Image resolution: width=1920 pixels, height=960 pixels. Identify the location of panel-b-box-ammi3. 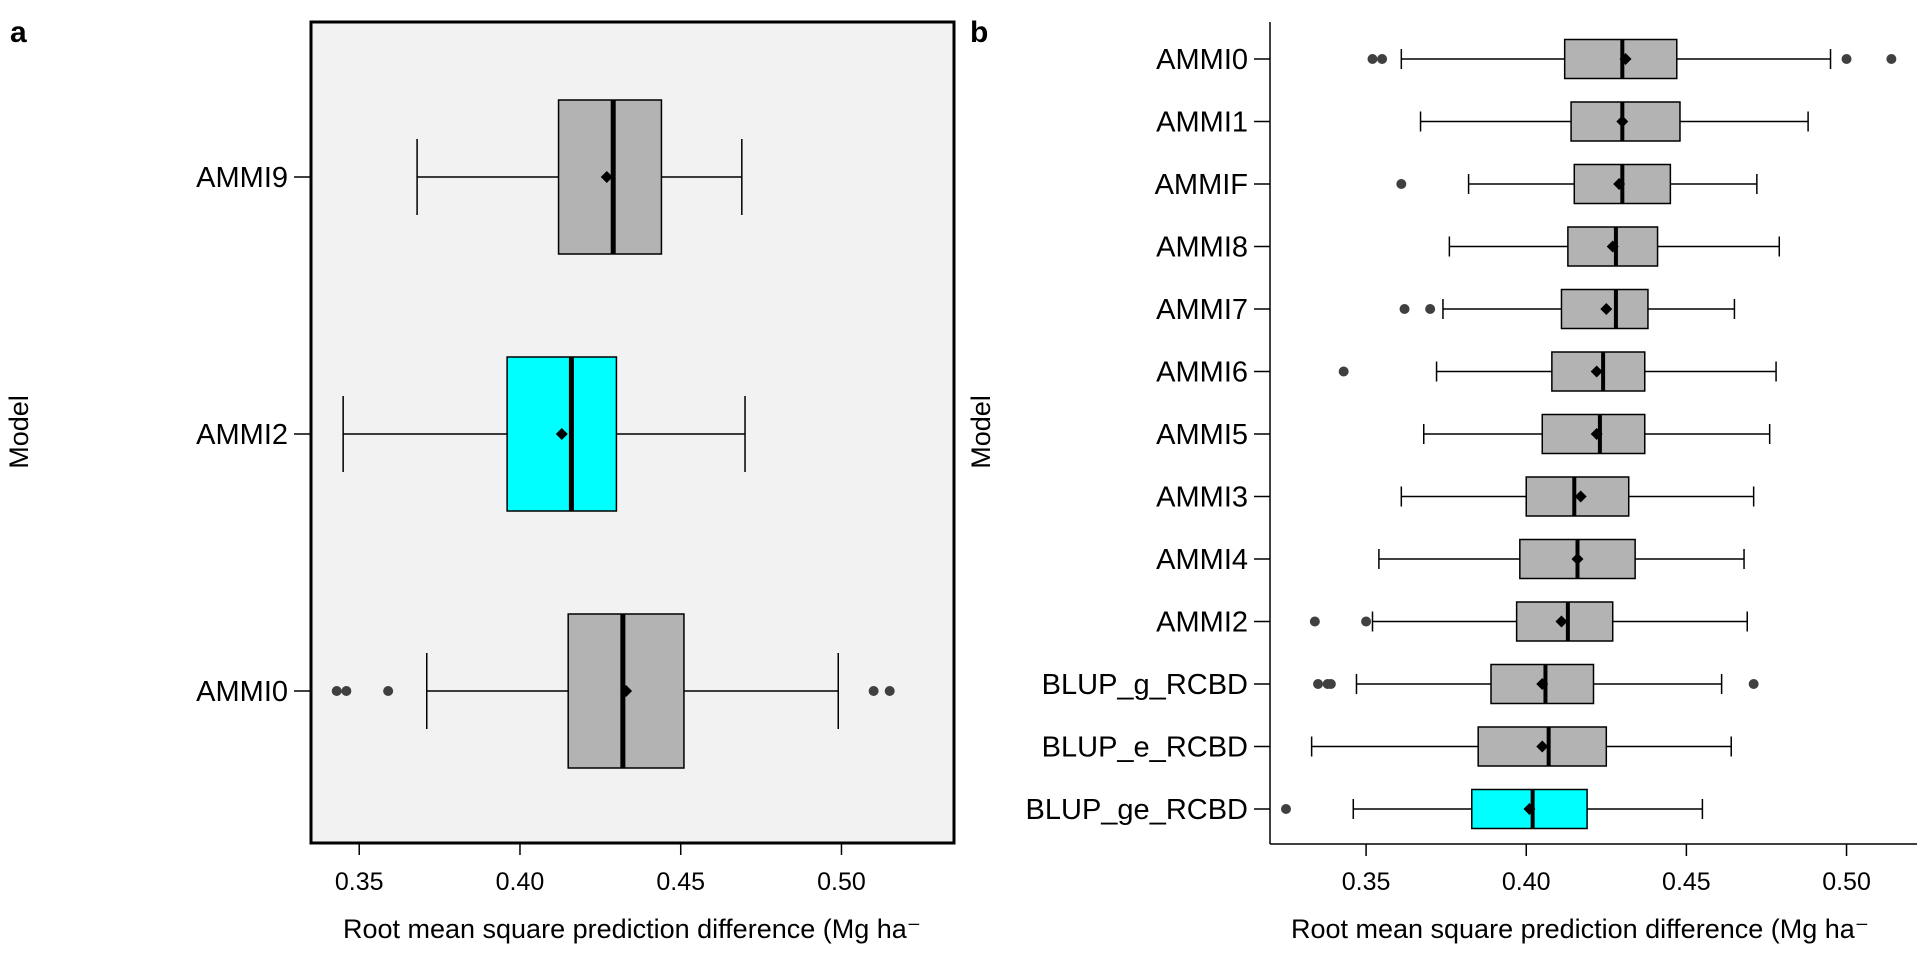
(1577, 496).